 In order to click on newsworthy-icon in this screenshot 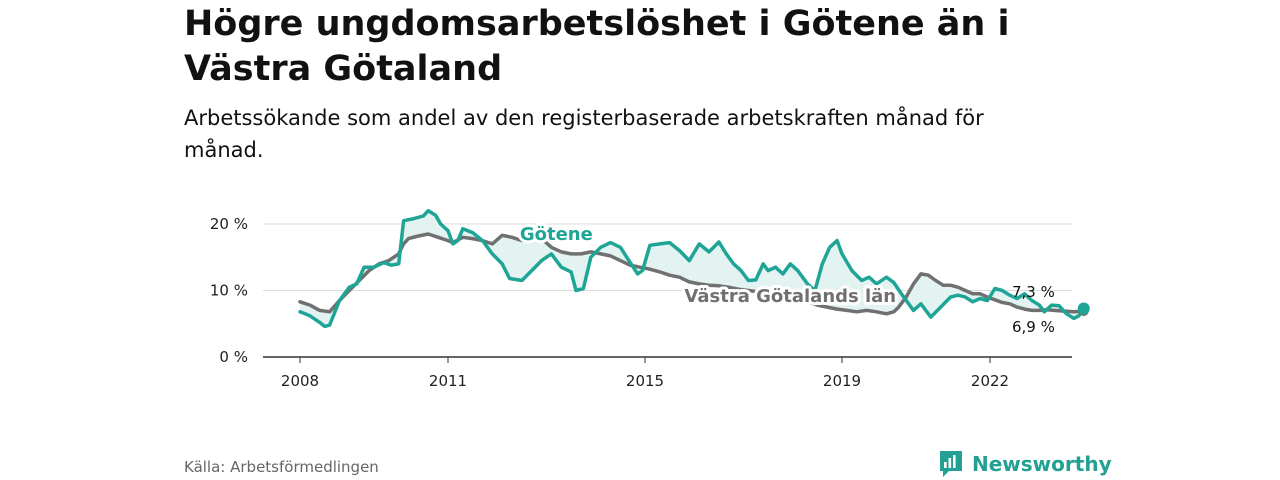, I will do `click(951, 464)`.